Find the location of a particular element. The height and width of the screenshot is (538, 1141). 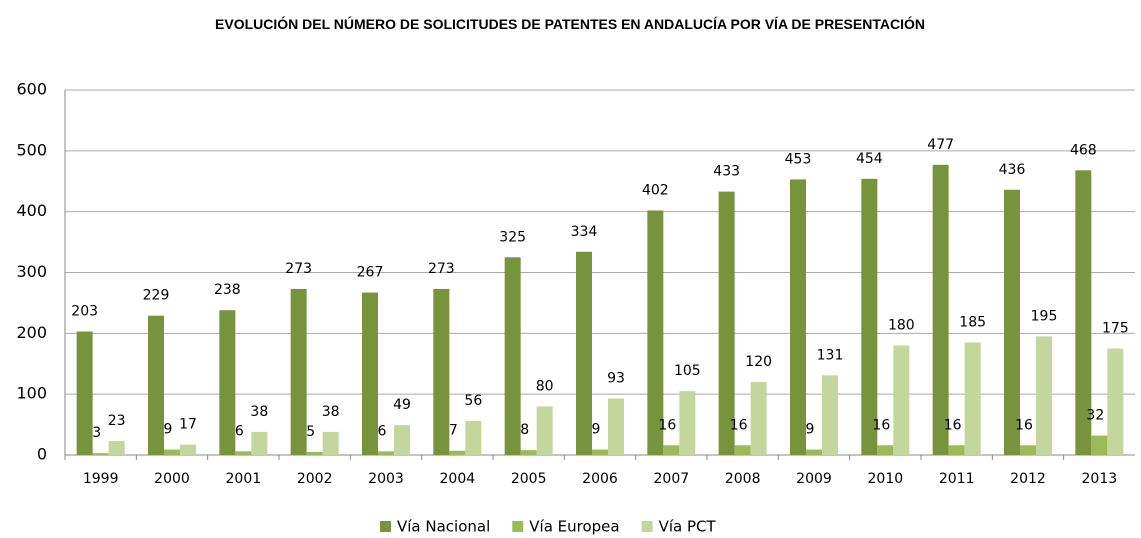

data-label: 334 is located at coordinates (584, 232).